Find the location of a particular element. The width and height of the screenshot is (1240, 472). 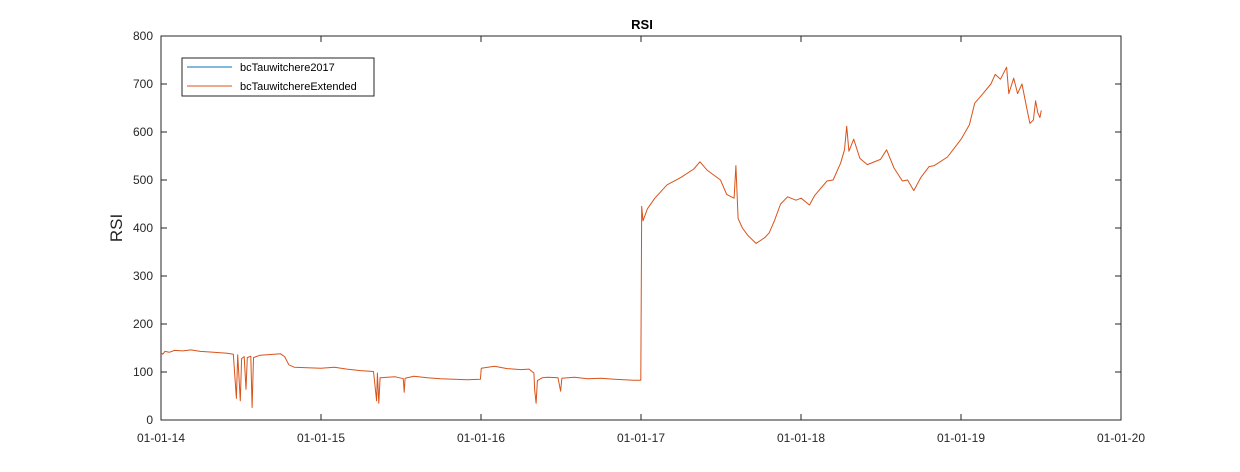

y-tick-label: 300 is located at coordinates (143, 276).